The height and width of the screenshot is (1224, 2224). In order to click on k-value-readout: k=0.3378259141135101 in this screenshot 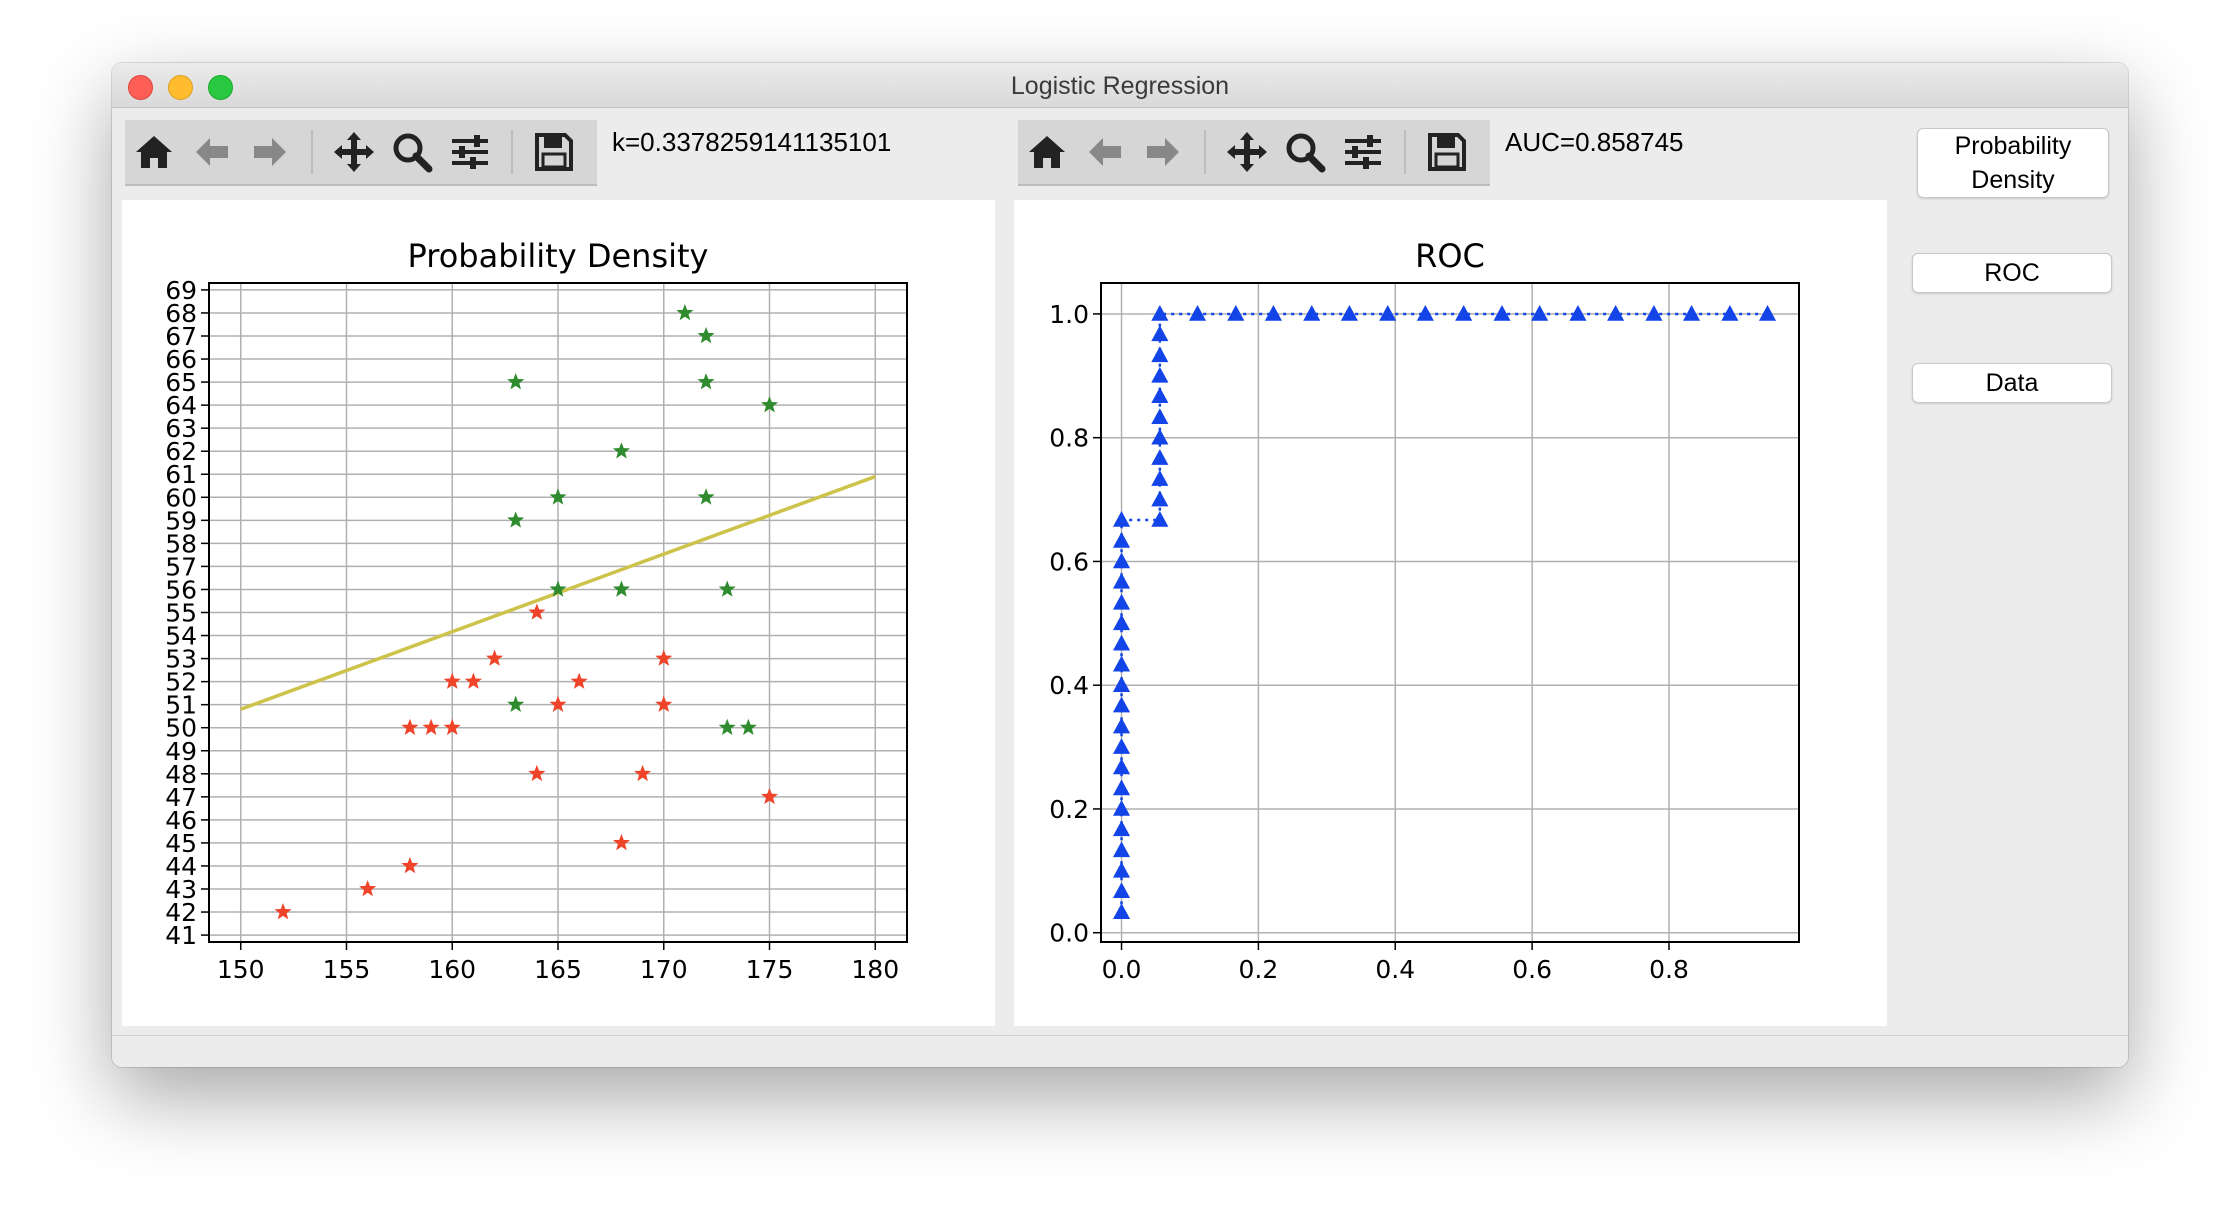, I will do `click(752, 142)`.